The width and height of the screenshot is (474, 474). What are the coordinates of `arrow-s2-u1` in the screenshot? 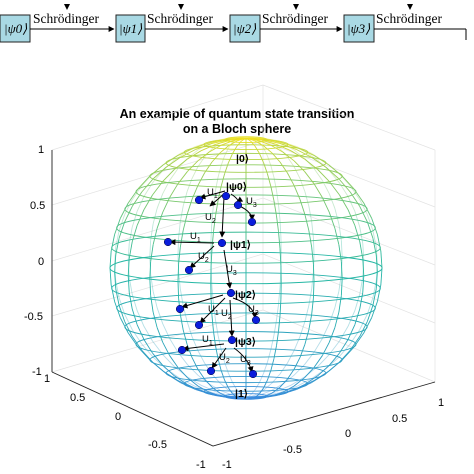 It's located at (202, 301).